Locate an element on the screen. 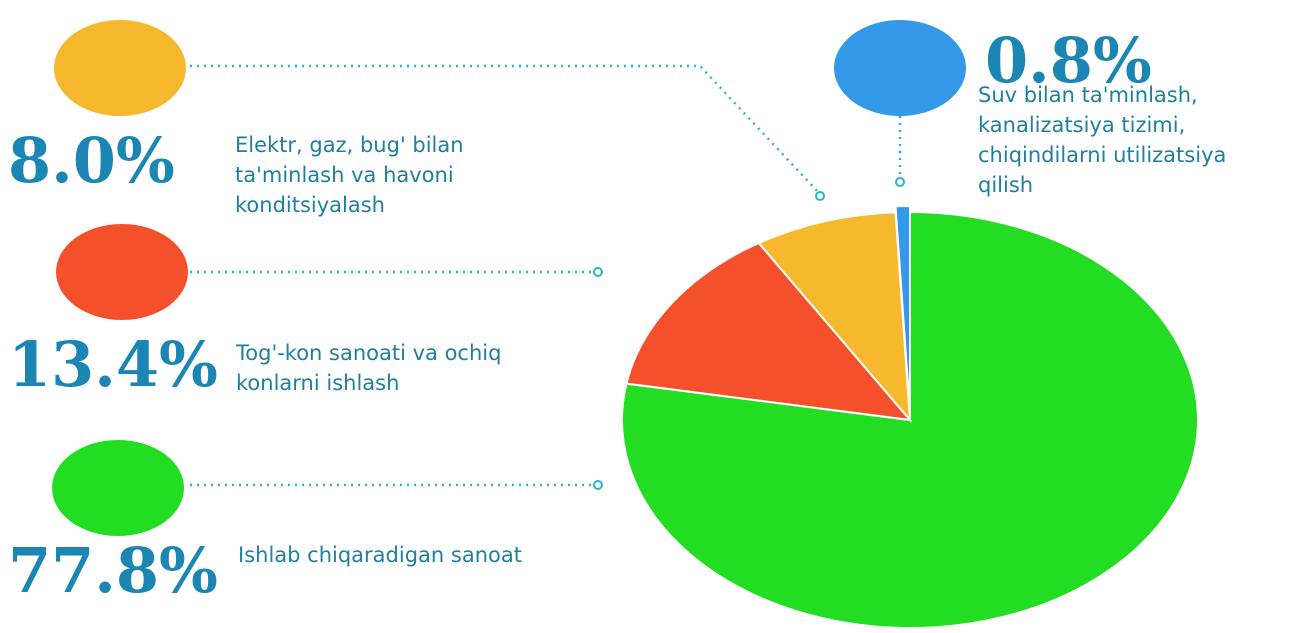  leader-line is located at coordinates (505, 129).